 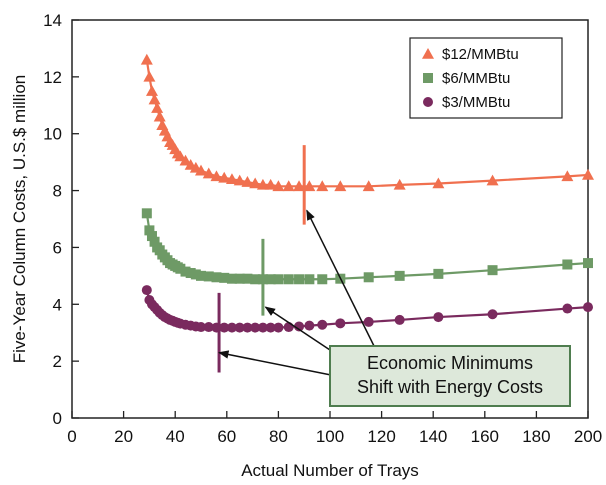 I want to click on y-tick-label: 8, so click(x=57, y=191).